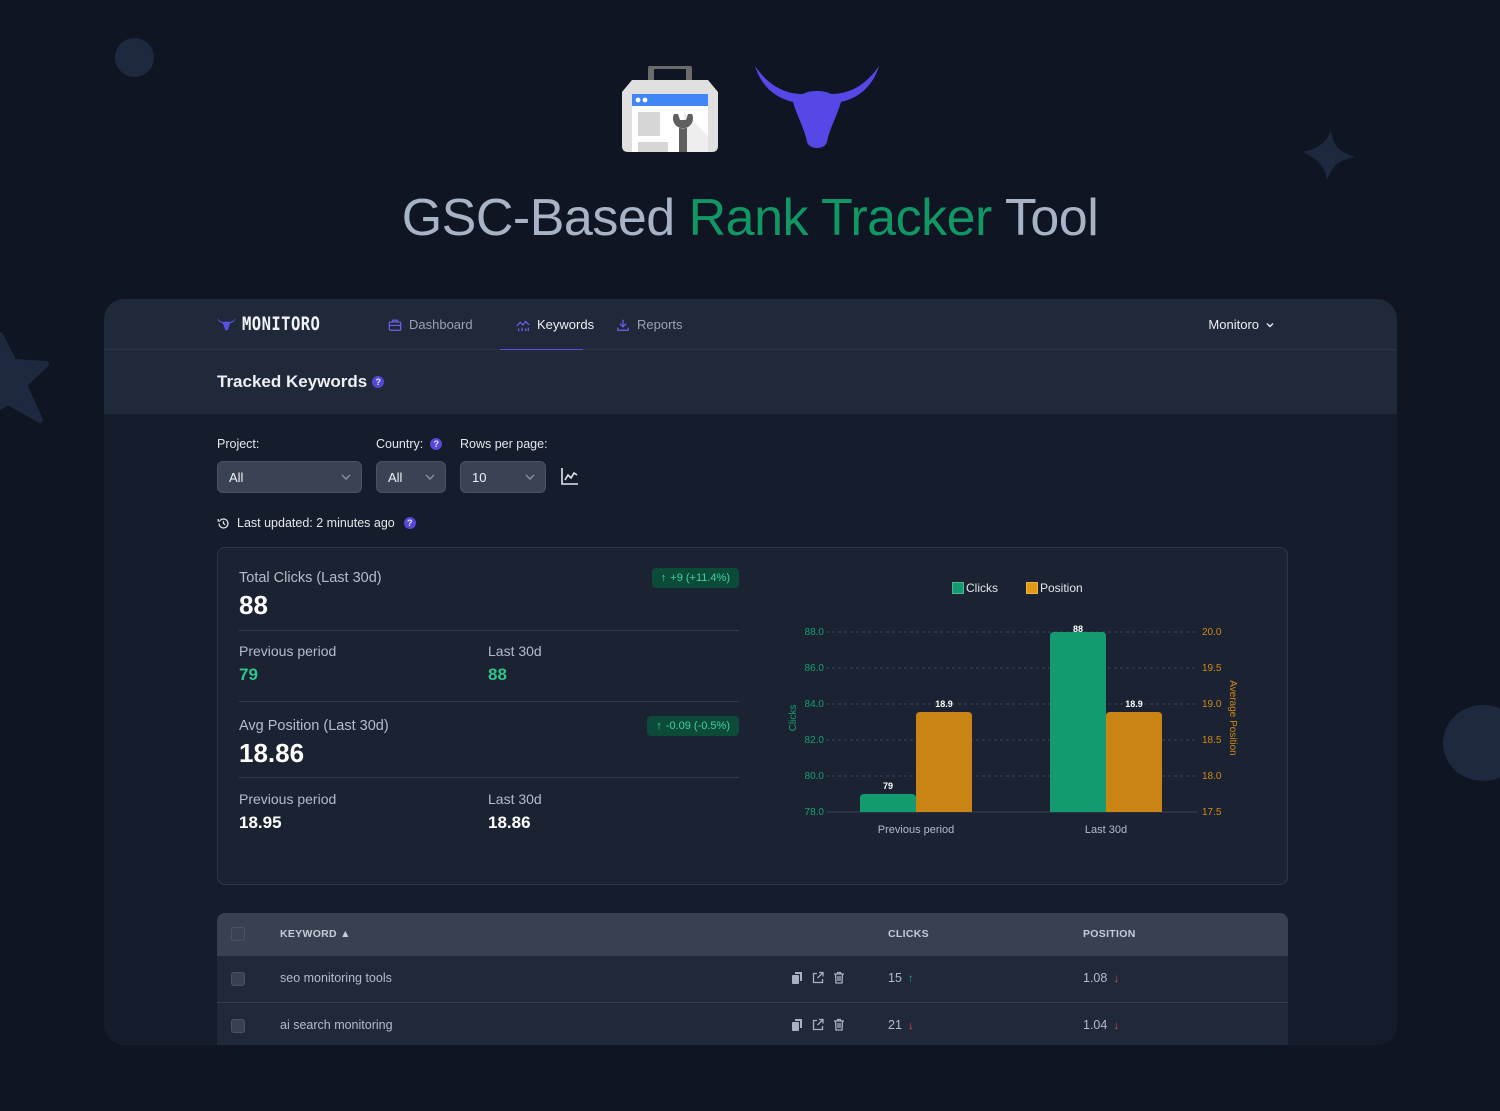  What do you see at coordinates (289, 477) in the screenshot?
I see `project-select: All` at bounding box center [289, 477].